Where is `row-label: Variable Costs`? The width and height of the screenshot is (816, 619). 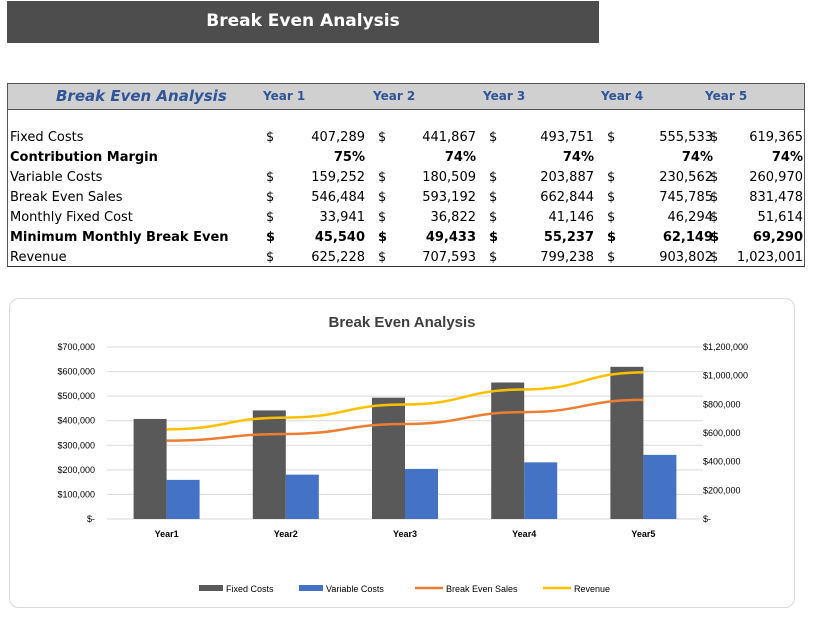 row-label: Variable Costs is located at coordinates (56, 177).